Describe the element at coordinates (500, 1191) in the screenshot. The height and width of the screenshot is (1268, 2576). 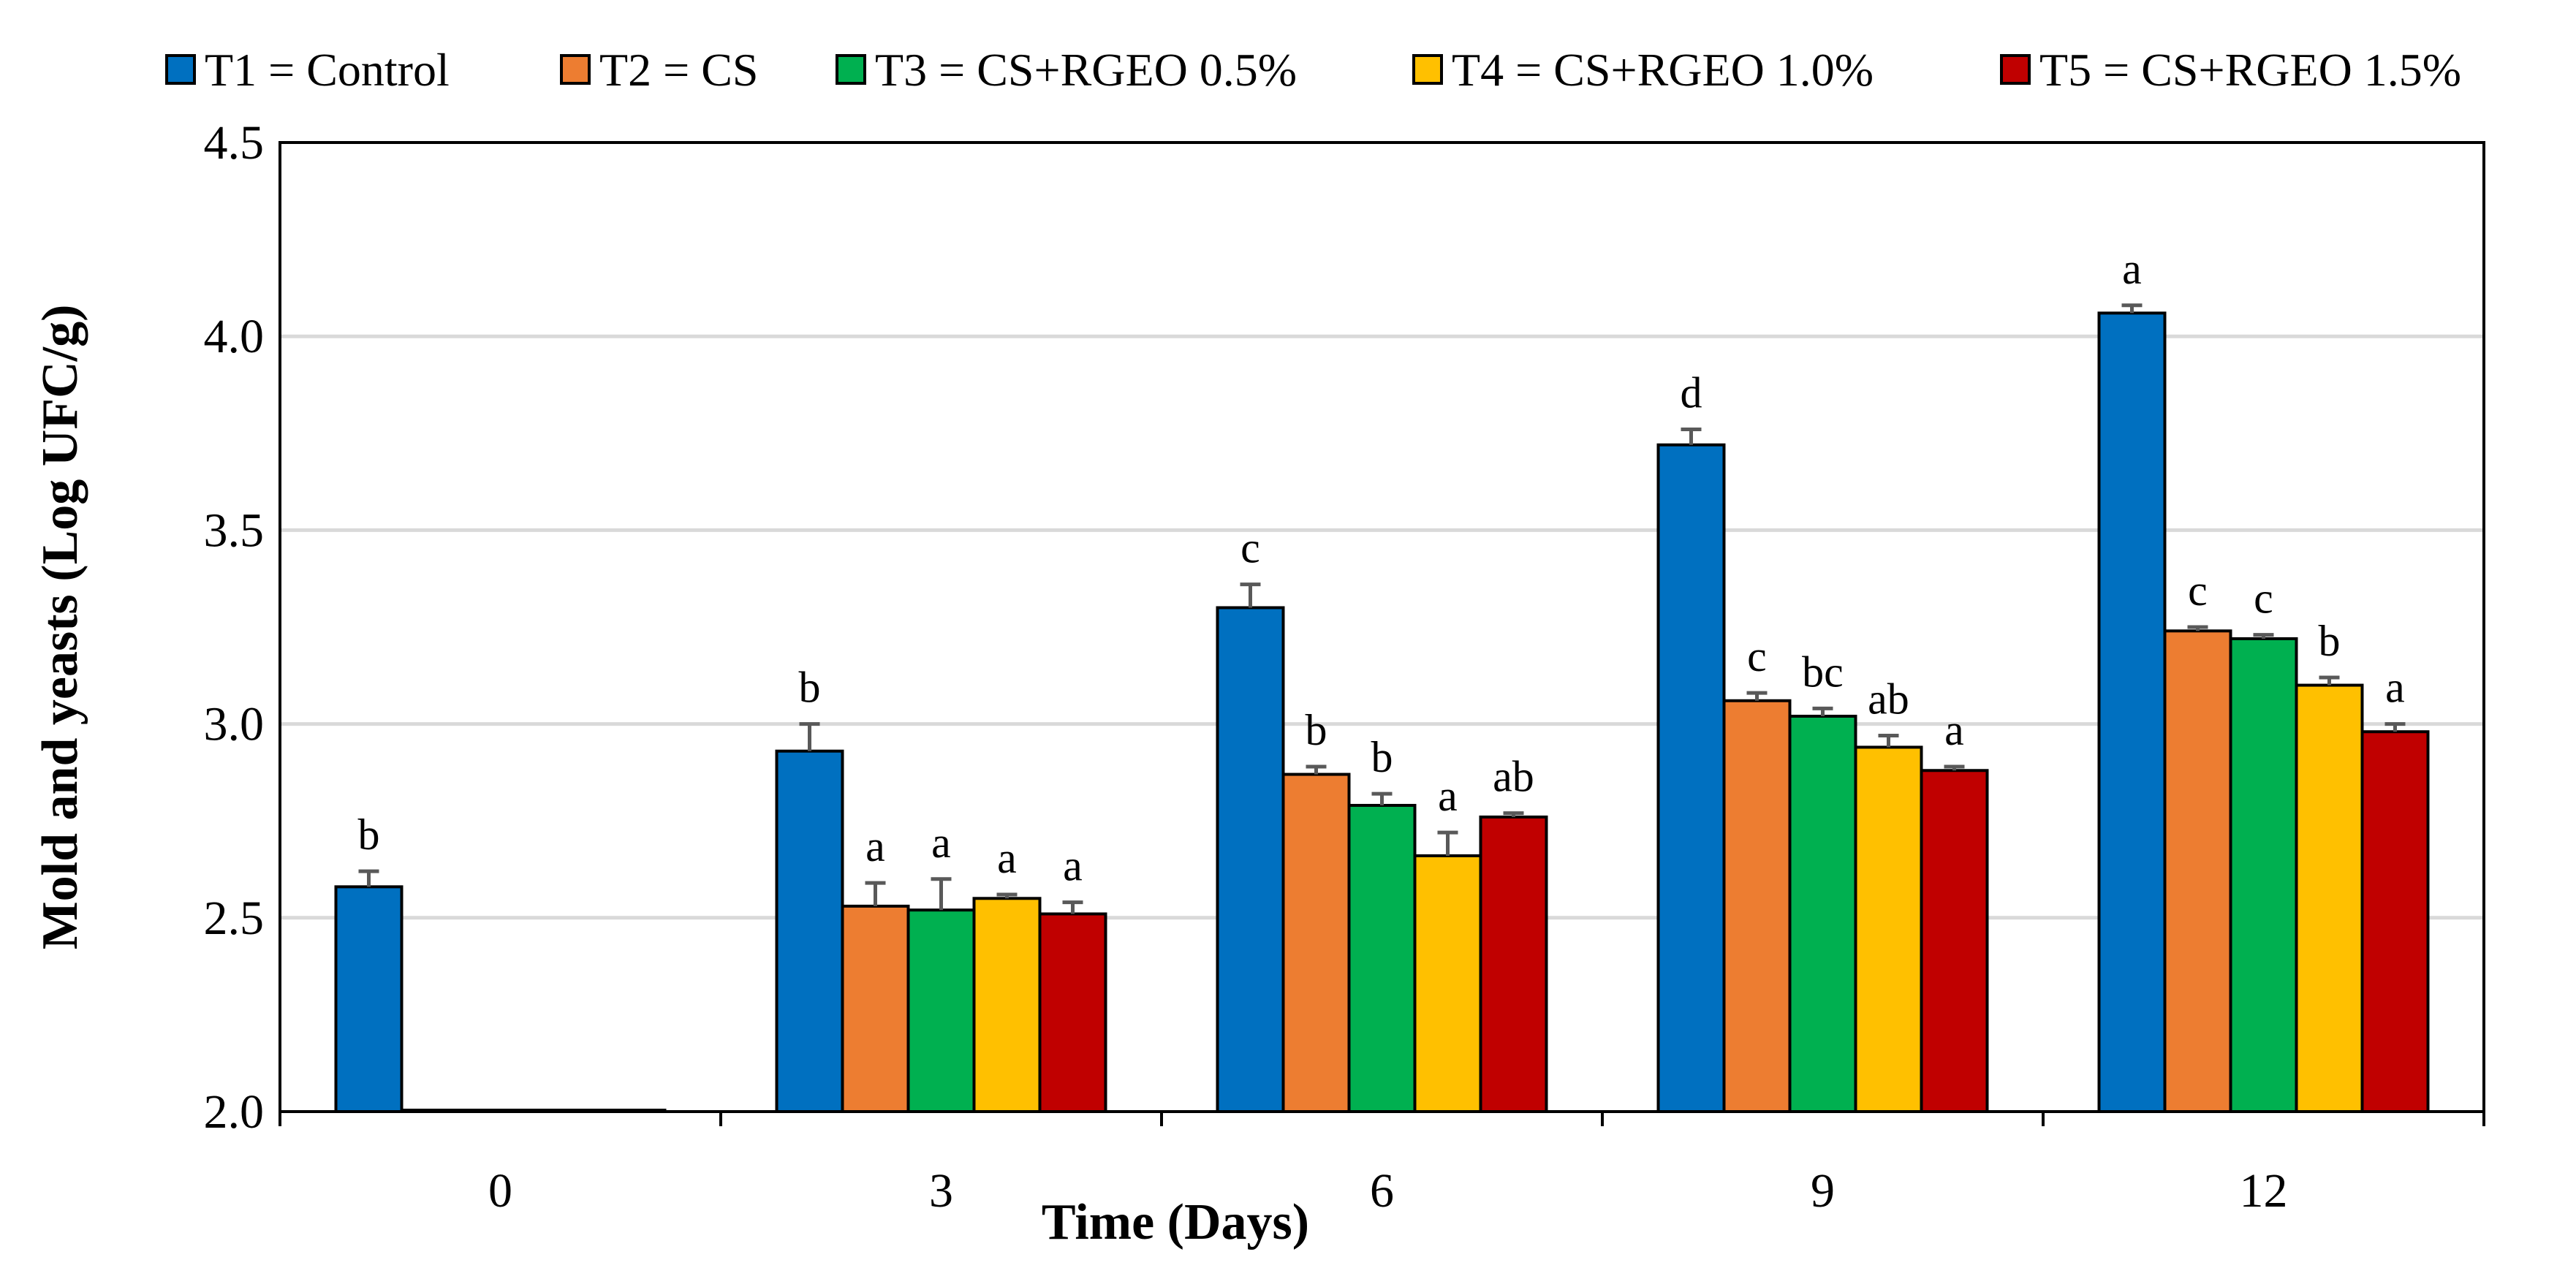
I see `x-tick-label: 0` at that location.